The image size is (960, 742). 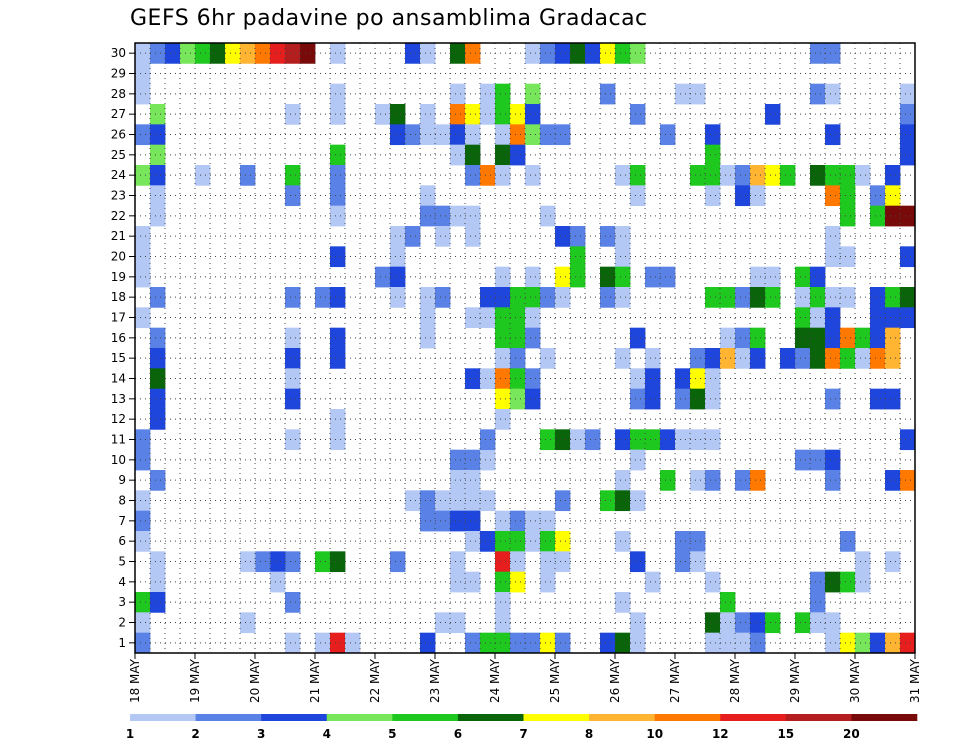 I want to click on y-tick-label: 28, so click(x=118, y=94).